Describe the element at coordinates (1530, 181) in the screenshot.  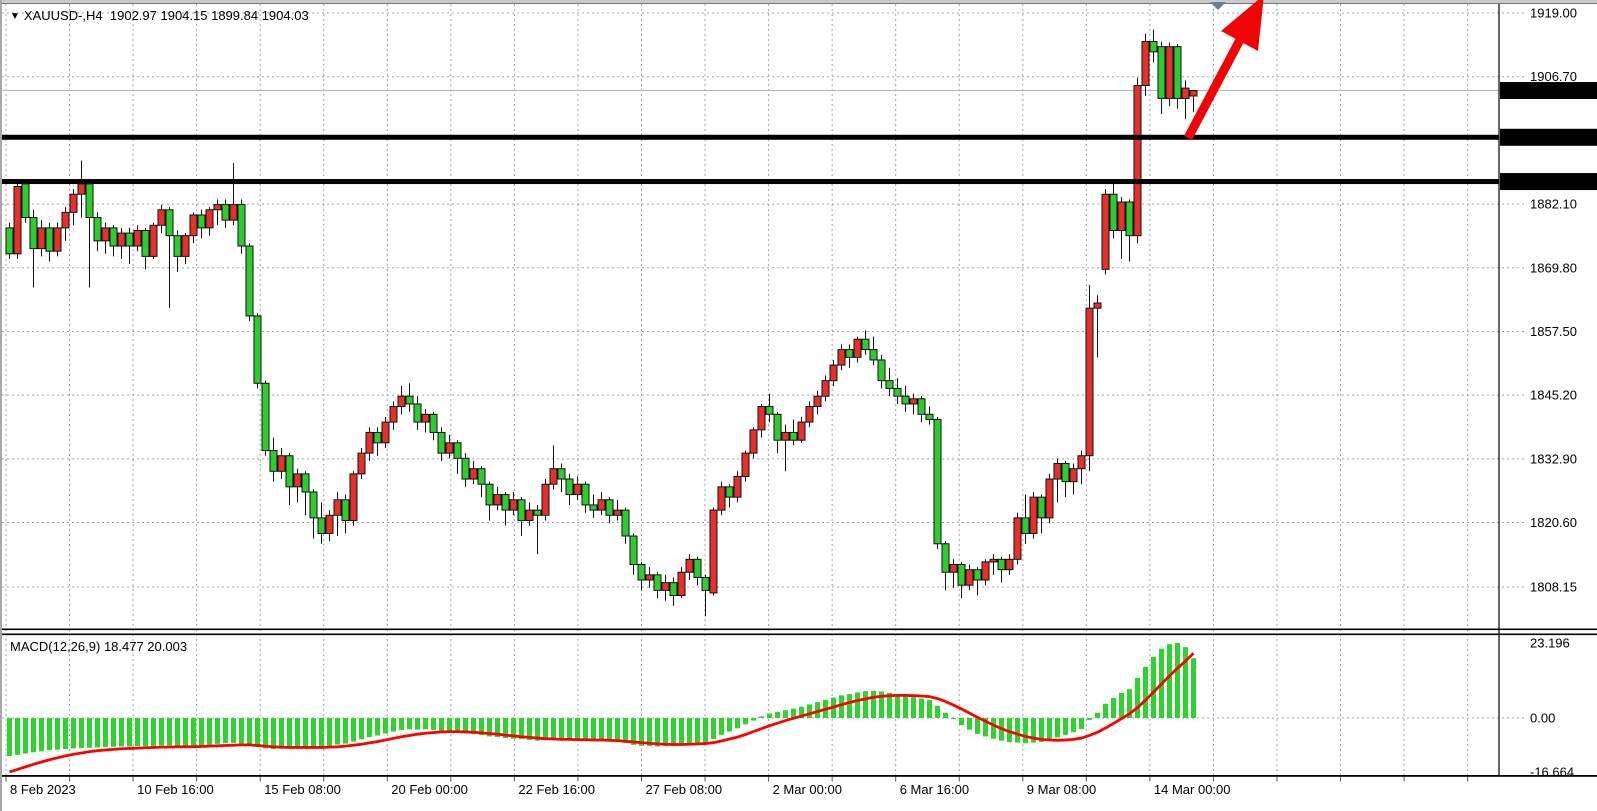
I see `price-line-label: 1886.45` at that location.